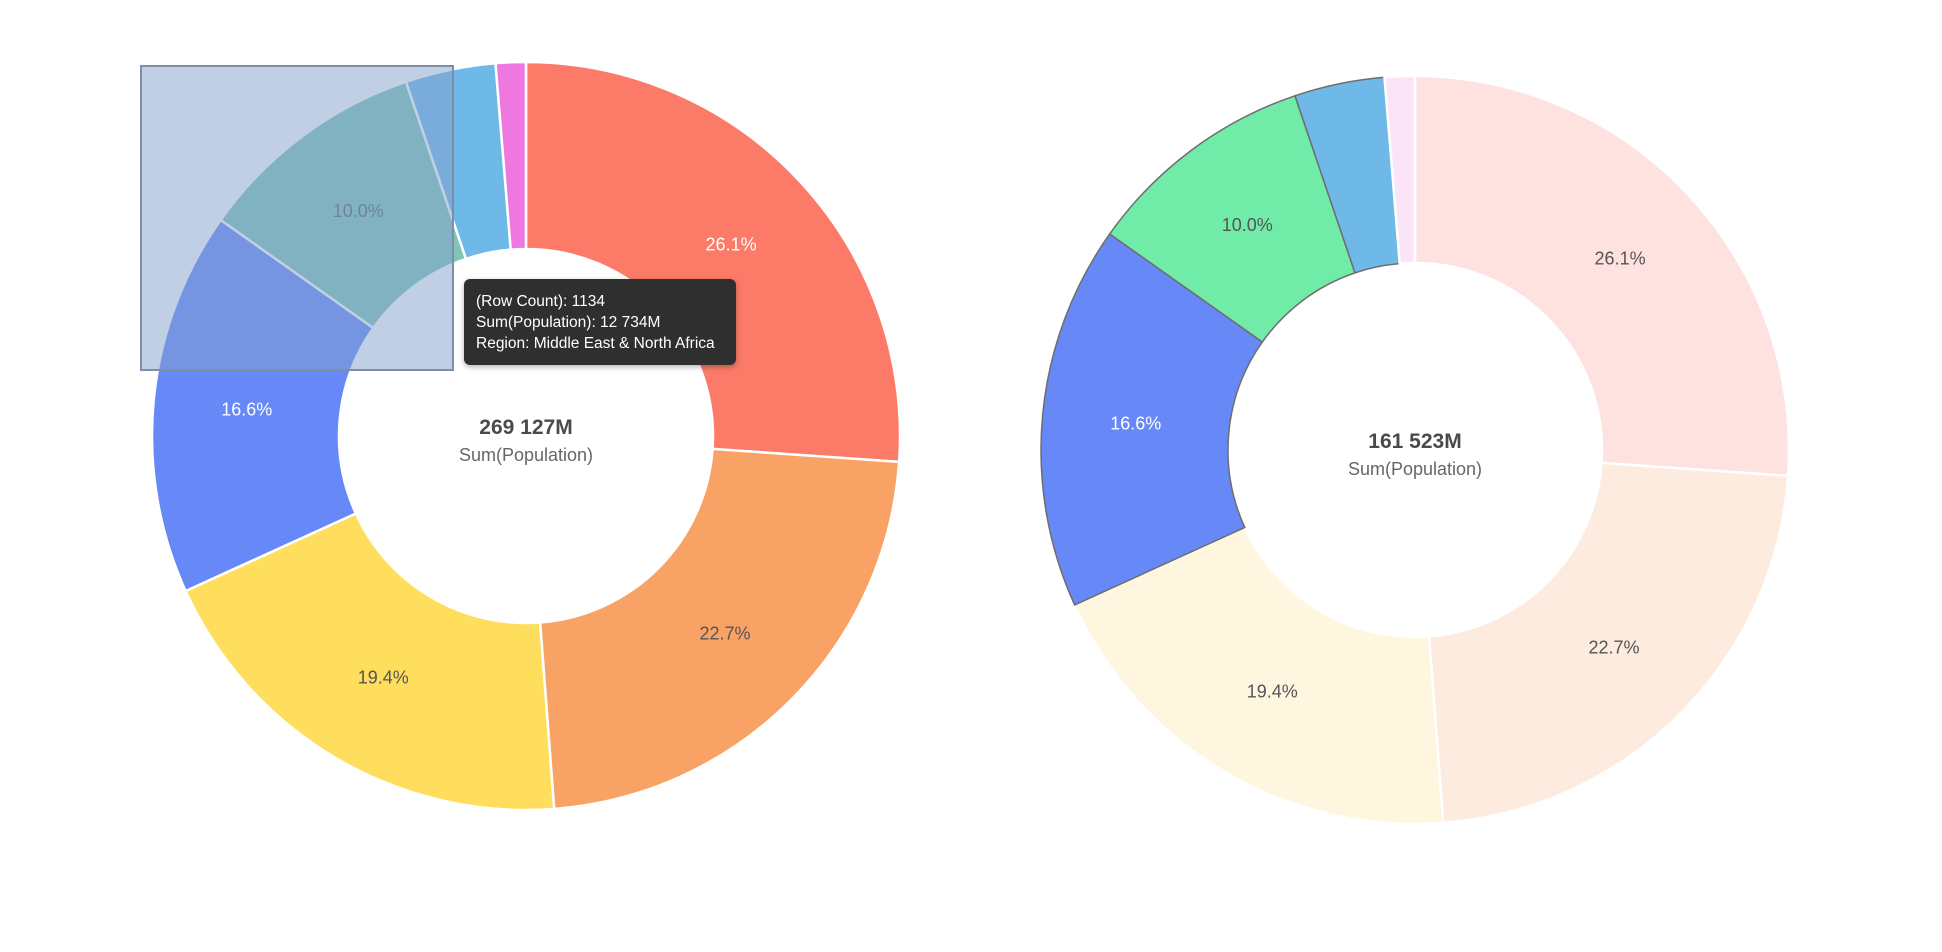 This screenshot has height=952, width=1942. What do you see at coordinates (540, 301) in the screenshot?
I see `tooltip-line-row-count: (Row Count): 1134` at bounding box center [540, 301].